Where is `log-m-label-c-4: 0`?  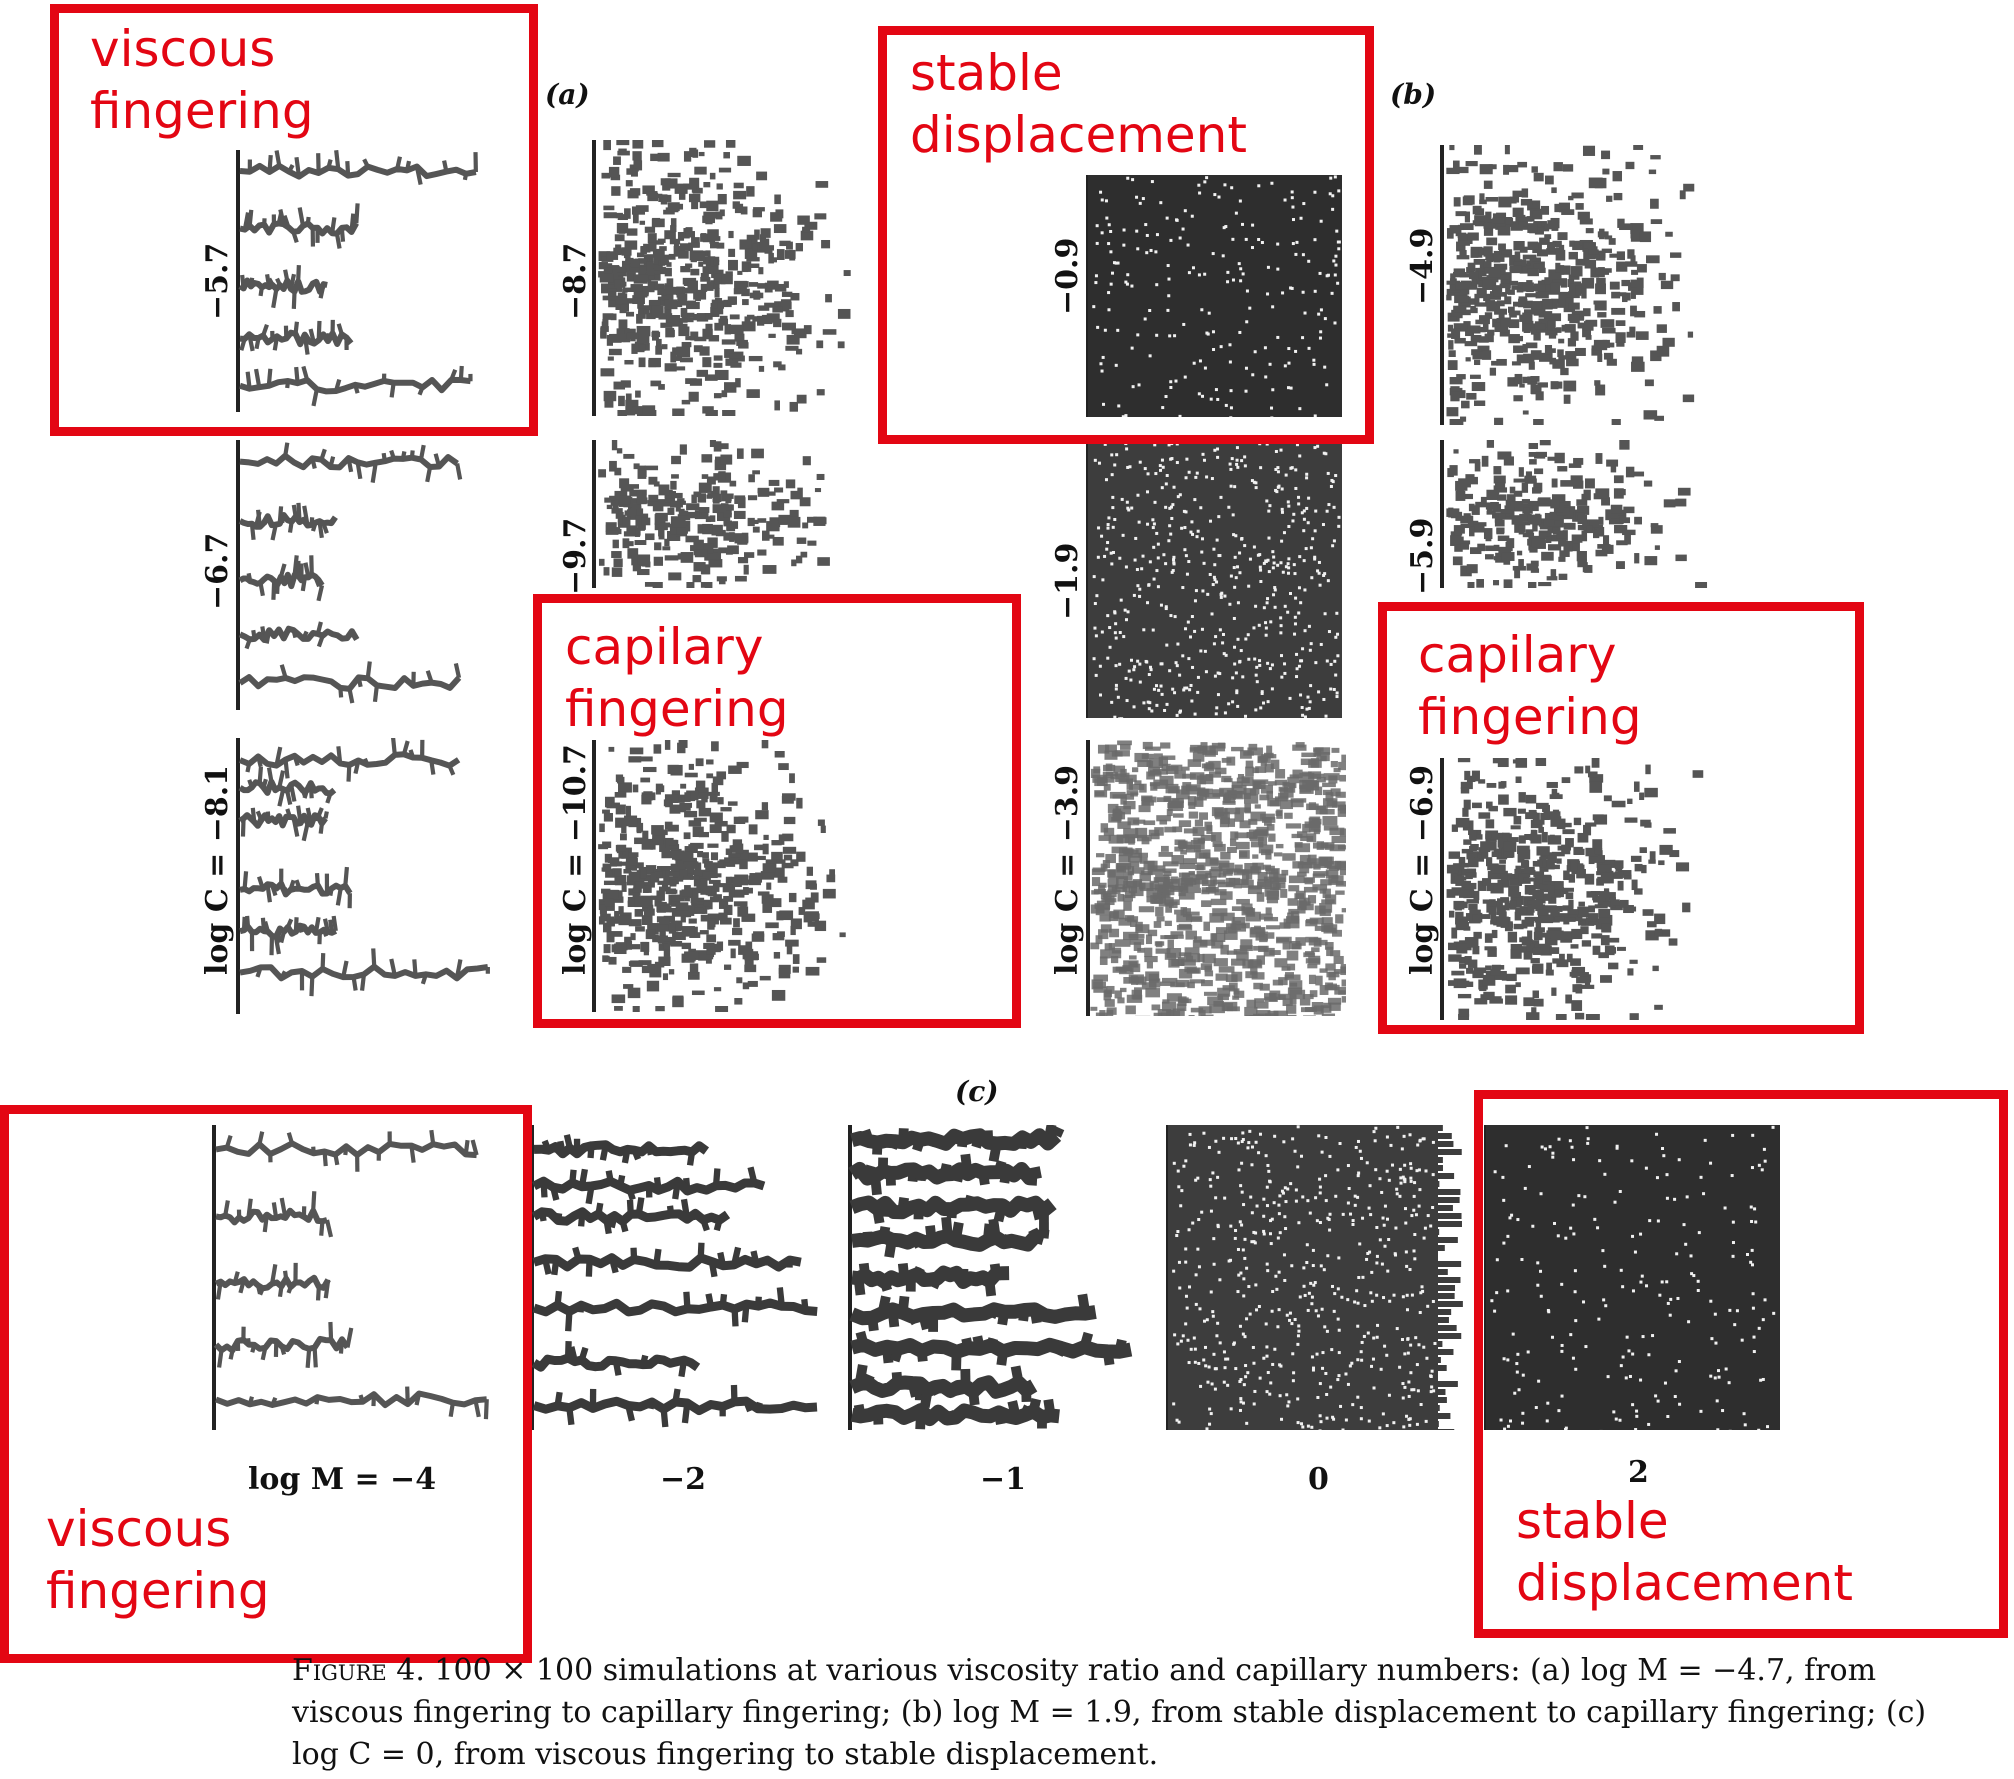
log-m-label-c-4: 0 is located at coordinates (1318, 1479).